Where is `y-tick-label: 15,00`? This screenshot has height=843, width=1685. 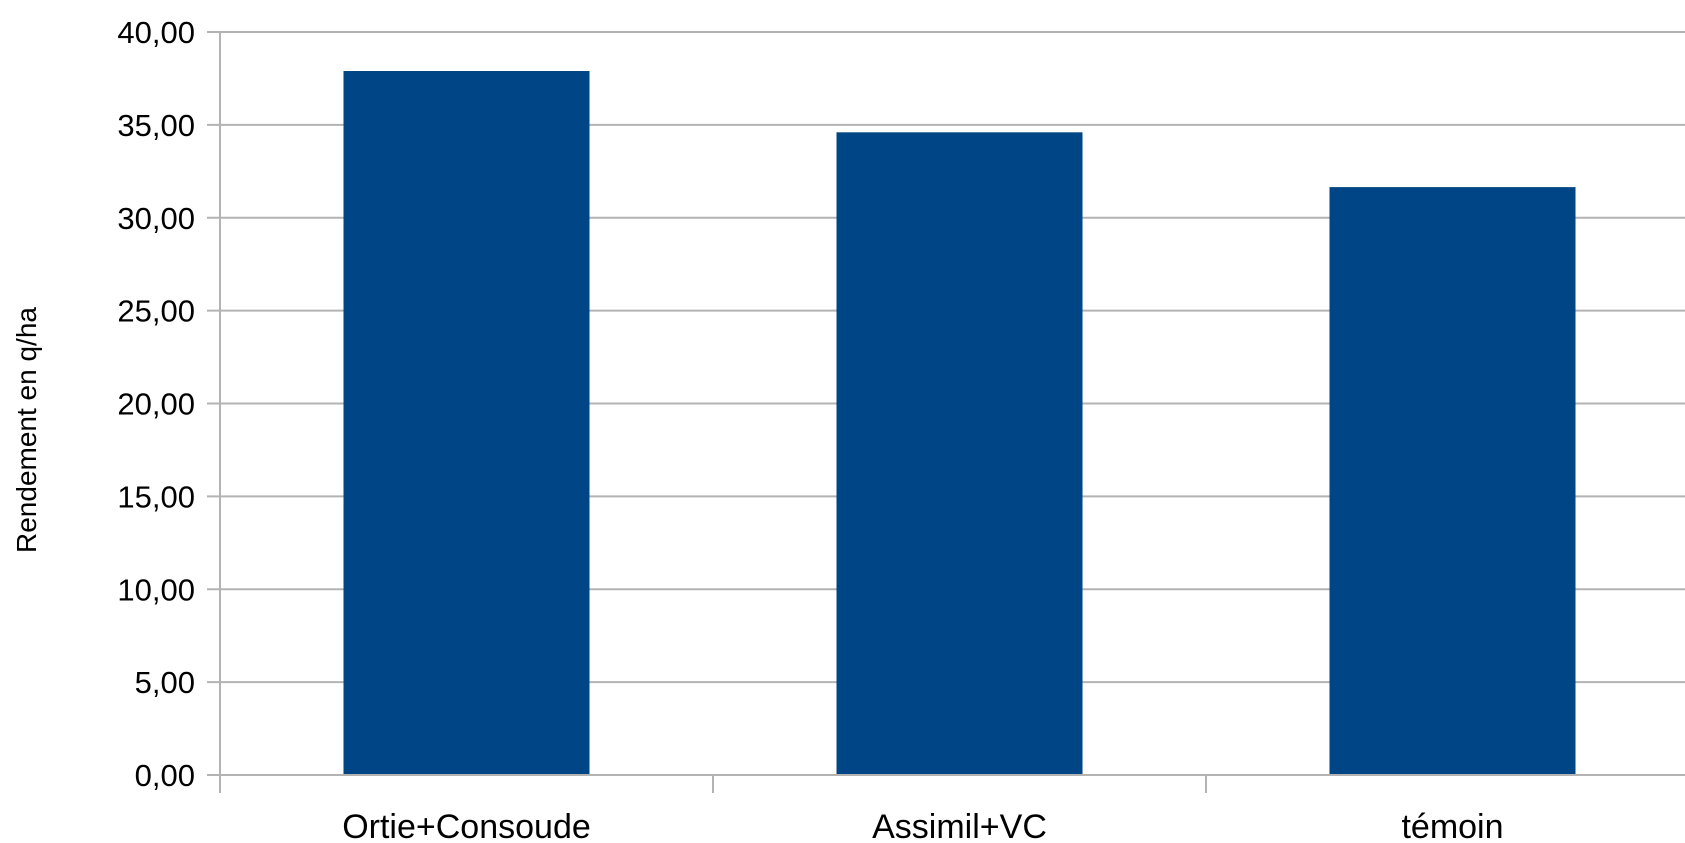 y-tick-label: 15,00 is located at coordinates (156, 496).